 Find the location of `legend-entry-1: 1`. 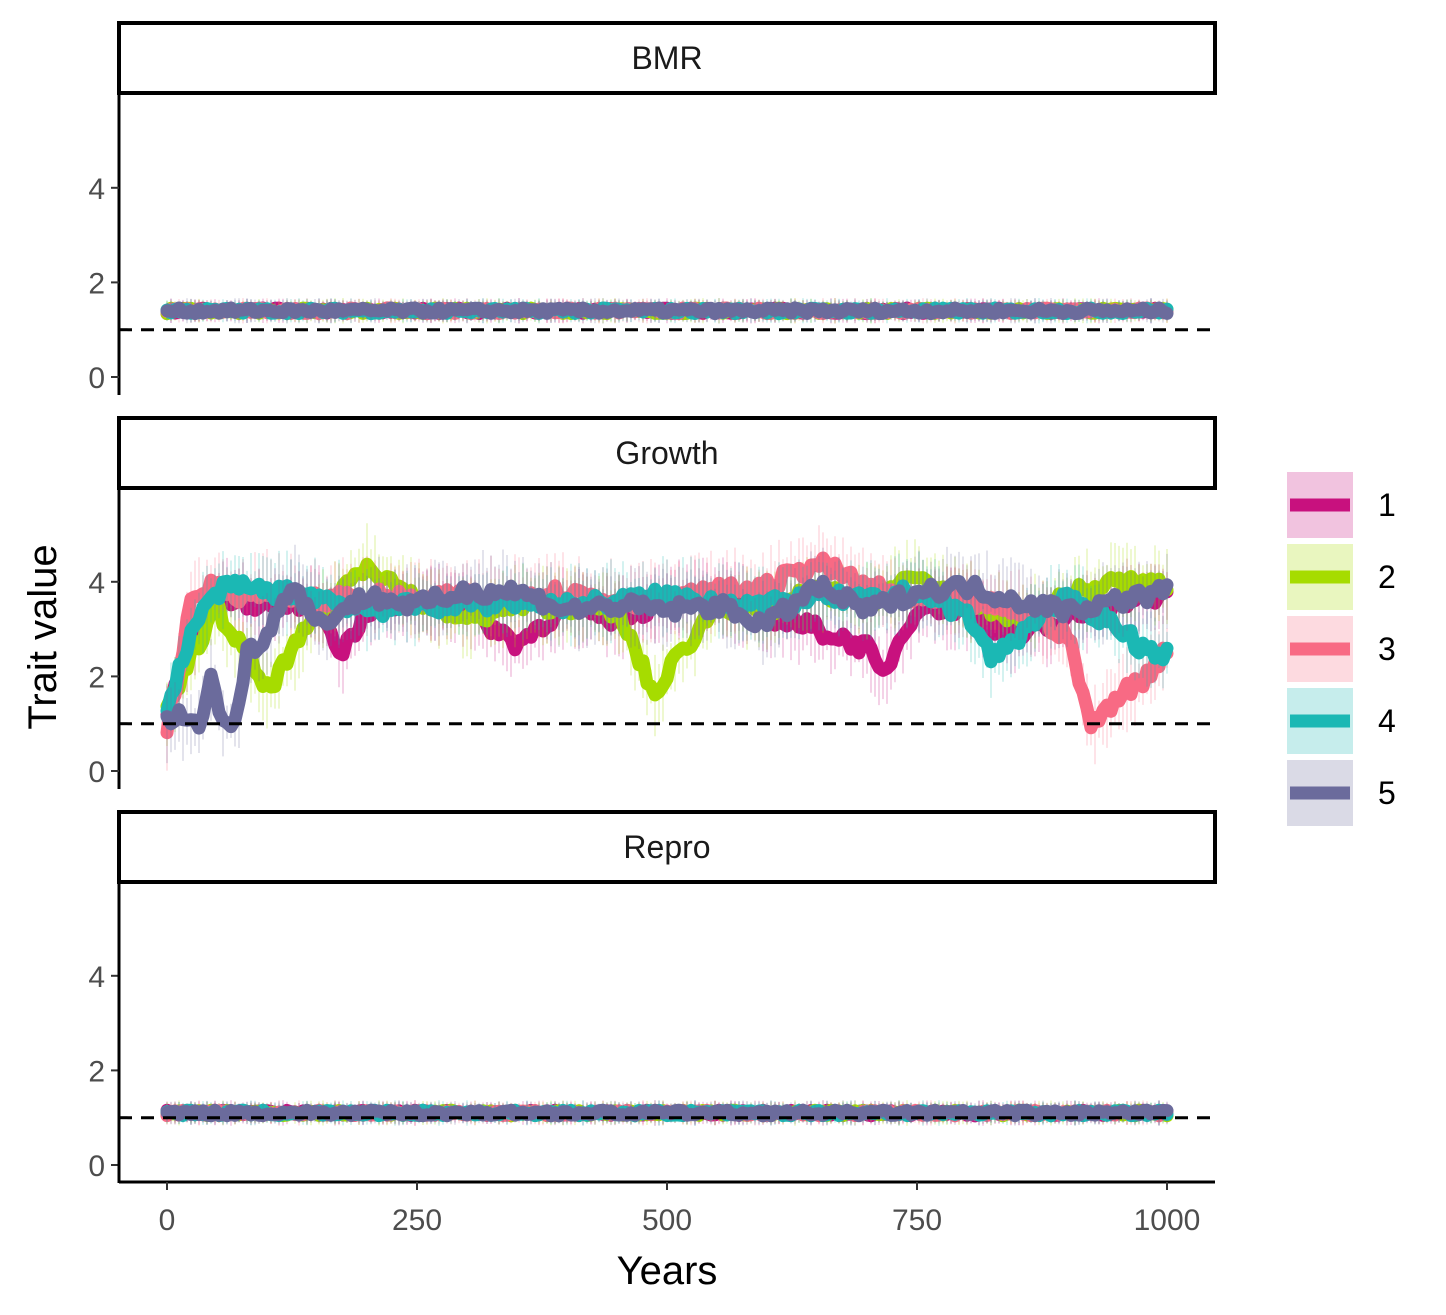

legend-entry-1: 1 is located at coordinates (1341, 505).